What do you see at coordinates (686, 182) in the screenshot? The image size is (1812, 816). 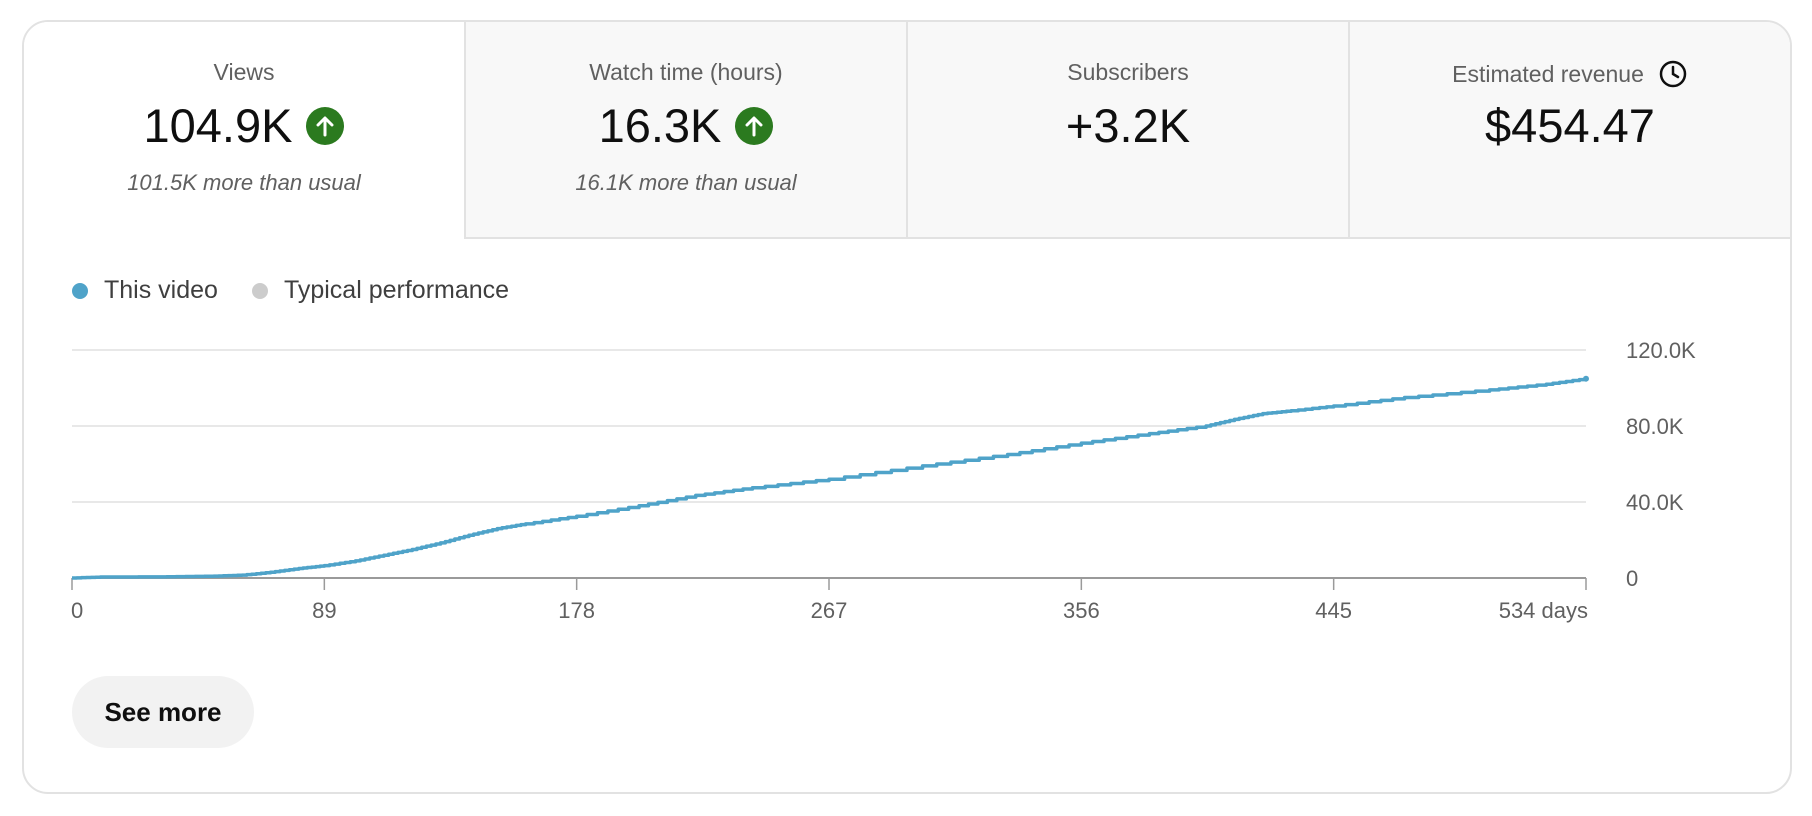 I see `metric-watch-time-note: 16.1K more than usual` at bounding box center [686, 182].